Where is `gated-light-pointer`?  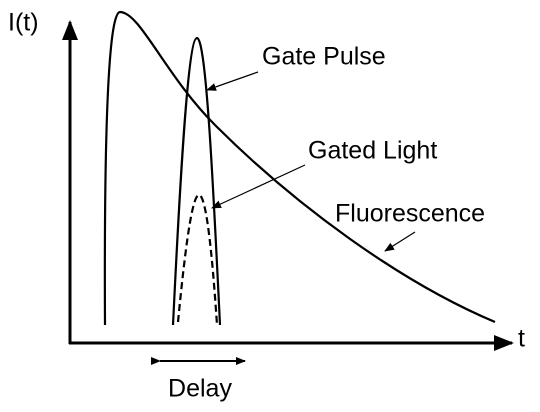 gated-light-pointer is located at coordinates (258, 186).